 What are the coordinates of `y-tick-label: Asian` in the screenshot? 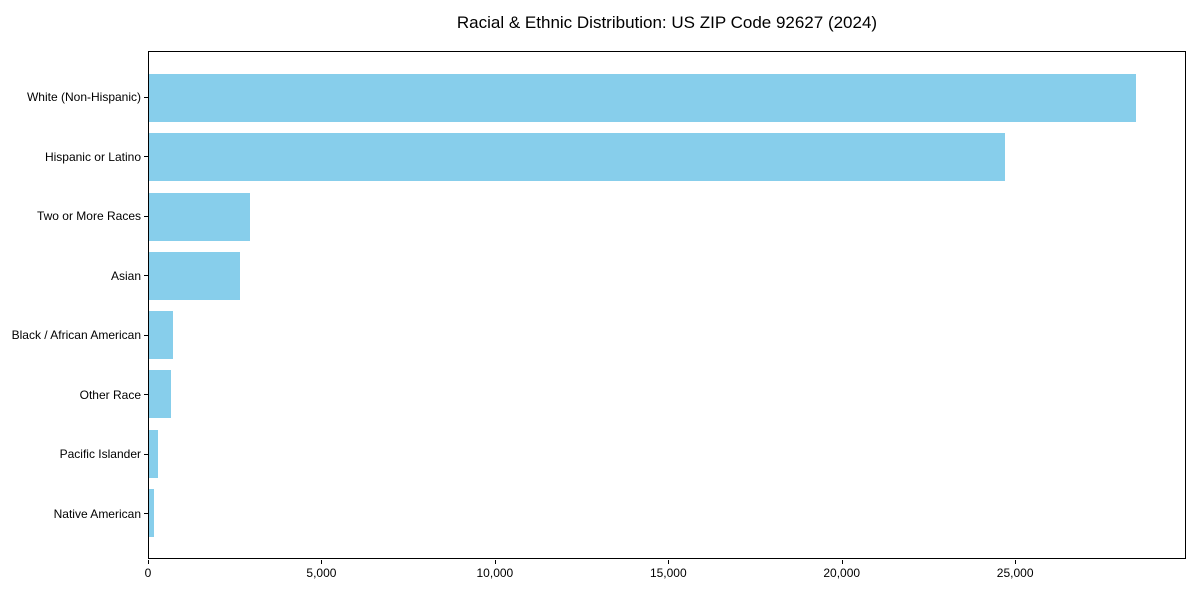 It's located at (125, 275).